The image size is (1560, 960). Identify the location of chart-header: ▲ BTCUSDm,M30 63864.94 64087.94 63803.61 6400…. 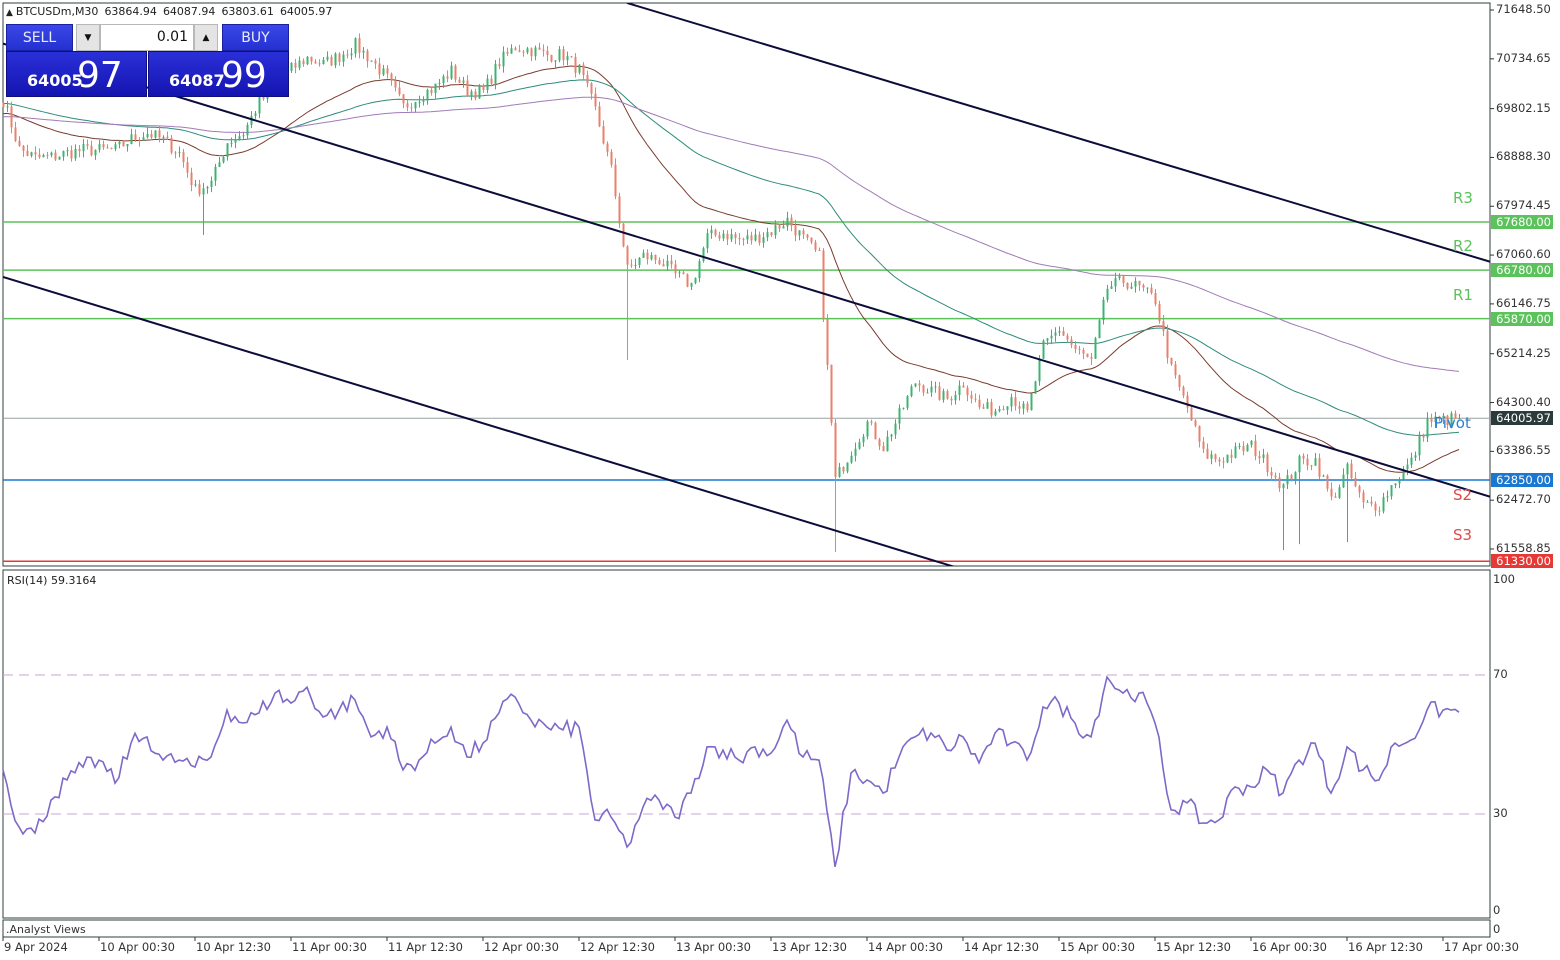
(172, 11).